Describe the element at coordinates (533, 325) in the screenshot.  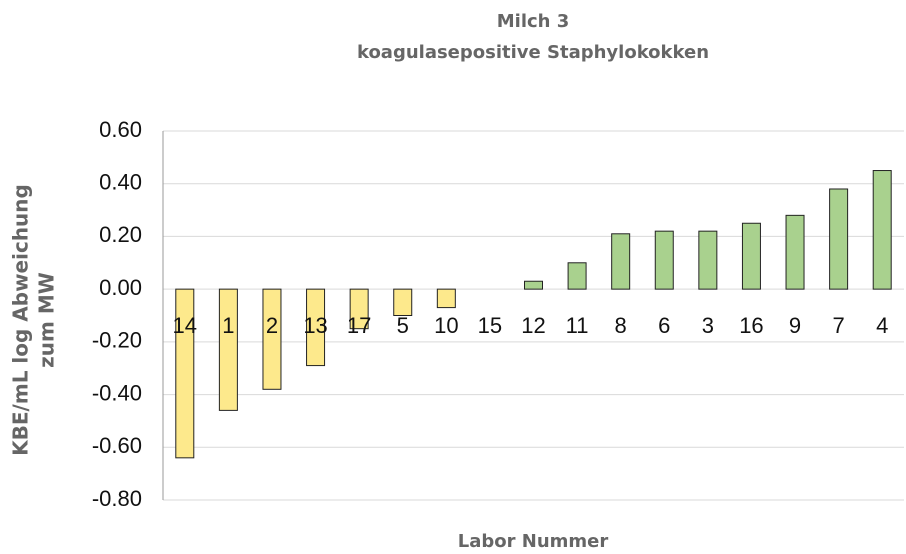
I see `x-tick-label: 12` at that location.